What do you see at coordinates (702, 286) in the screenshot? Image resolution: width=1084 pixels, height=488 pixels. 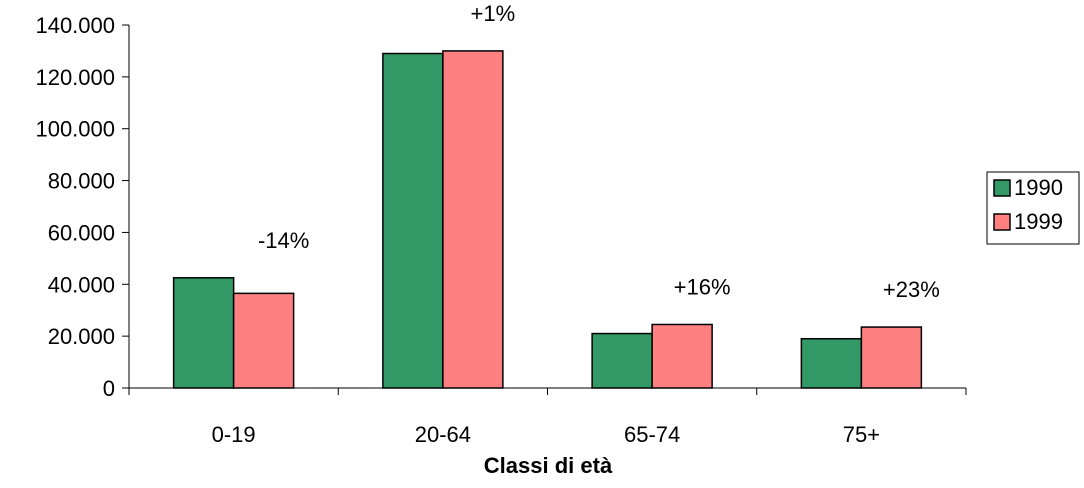 I see `change-label: +16%` at bounding box center [702, 286].